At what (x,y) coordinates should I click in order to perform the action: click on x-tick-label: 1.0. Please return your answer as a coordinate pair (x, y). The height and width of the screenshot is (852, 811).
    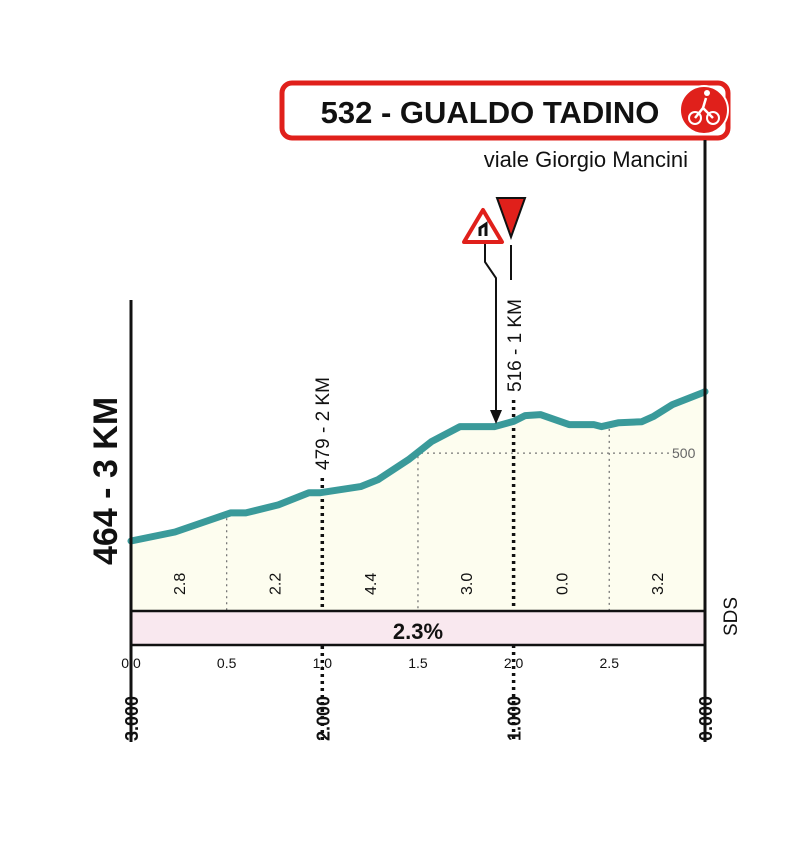
    Looking at the image, I should click on (323, 663).